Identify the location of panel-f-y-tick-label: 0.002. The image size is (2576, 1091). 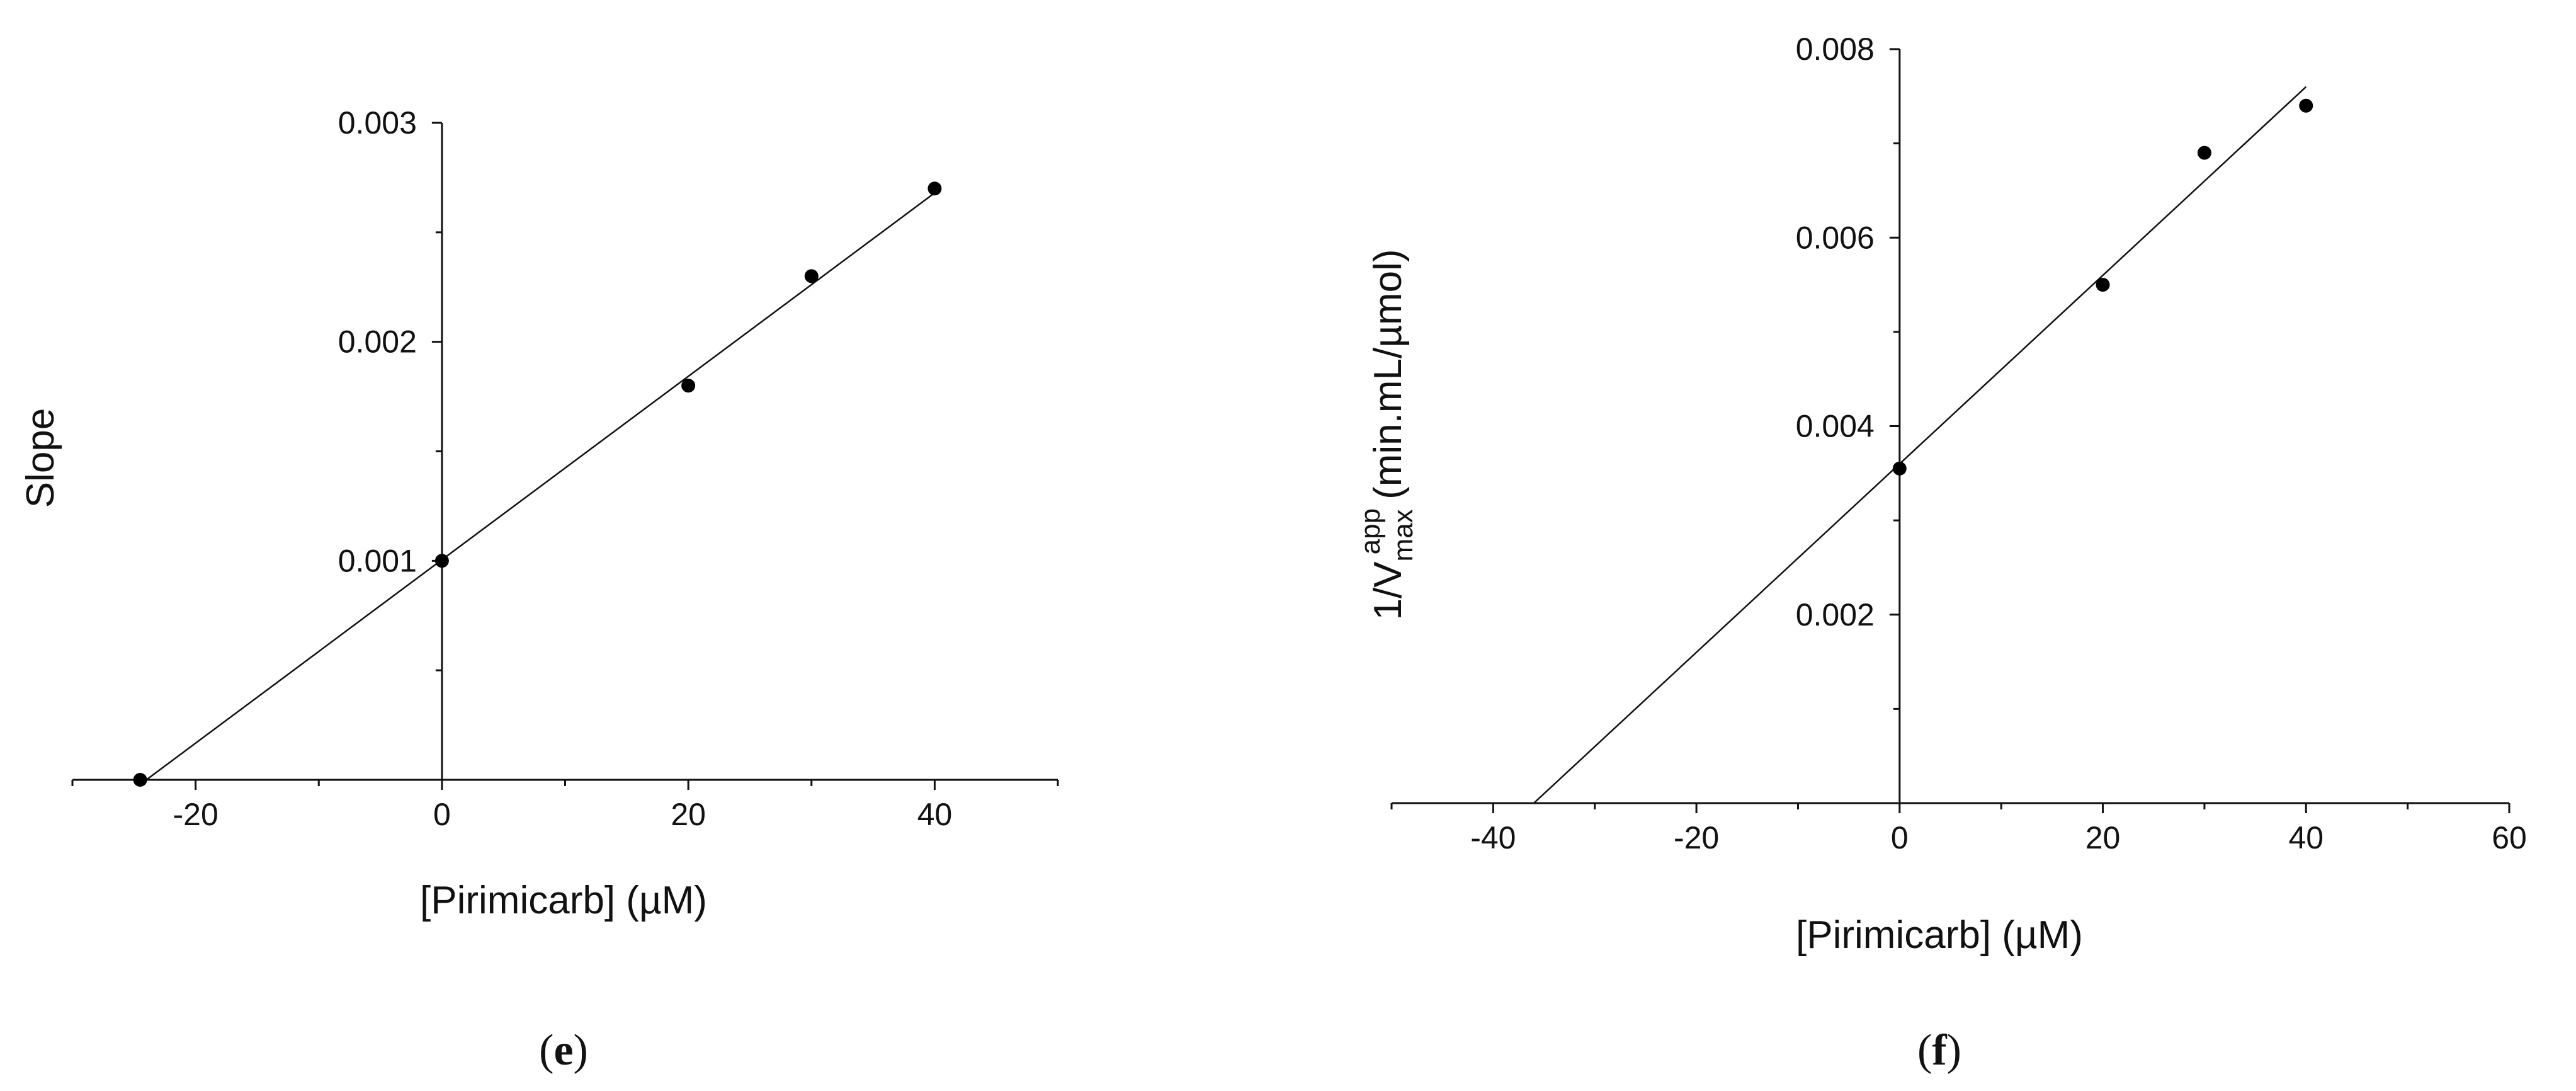
(1835, 614).